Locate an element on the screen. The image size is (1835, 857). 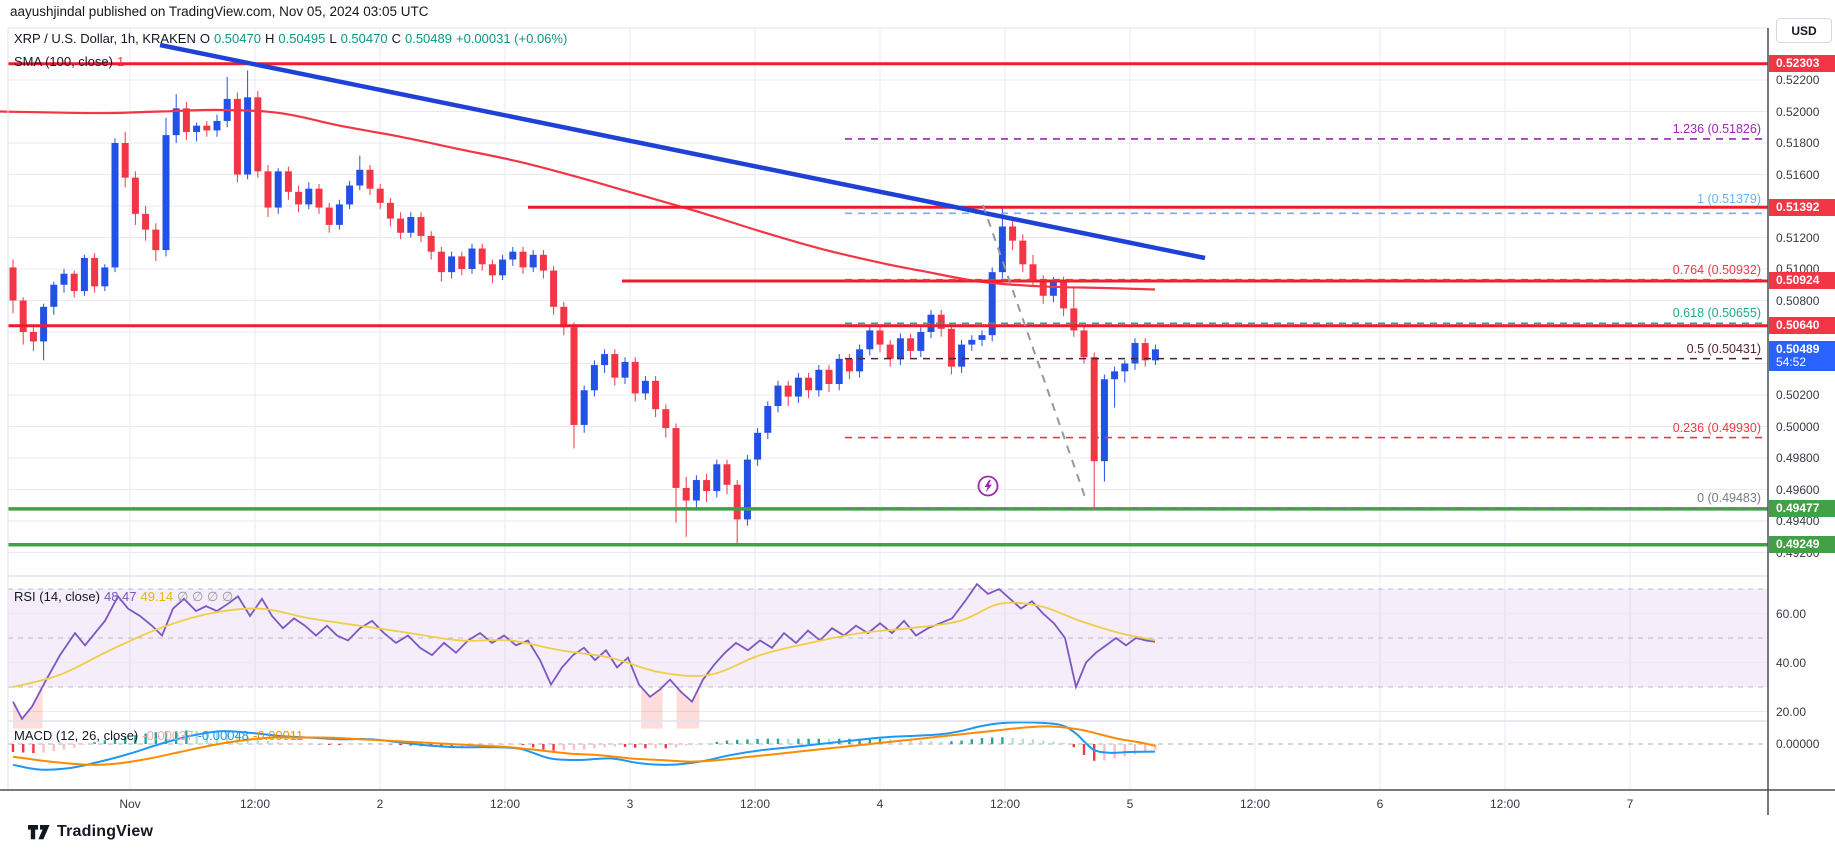
macd-signal-value: -0.00011 is located at coordinates (278, 735).